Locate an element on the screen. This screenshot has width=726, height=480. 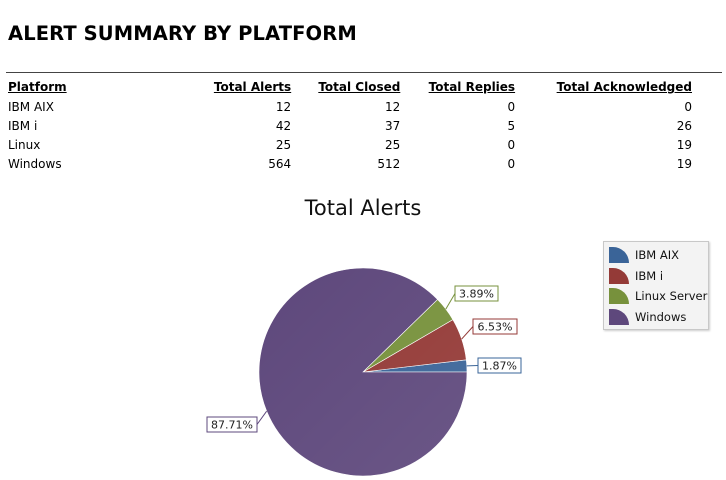
legend-item: IBM AIX is located at coordinates (656, 255).